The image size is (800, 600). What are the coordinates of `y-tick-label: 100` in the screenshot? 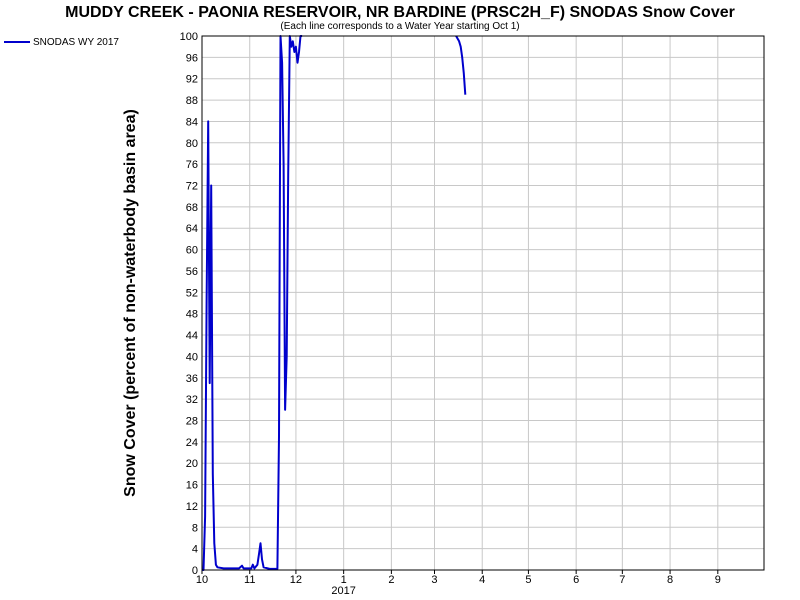 It's located at (189, 37).